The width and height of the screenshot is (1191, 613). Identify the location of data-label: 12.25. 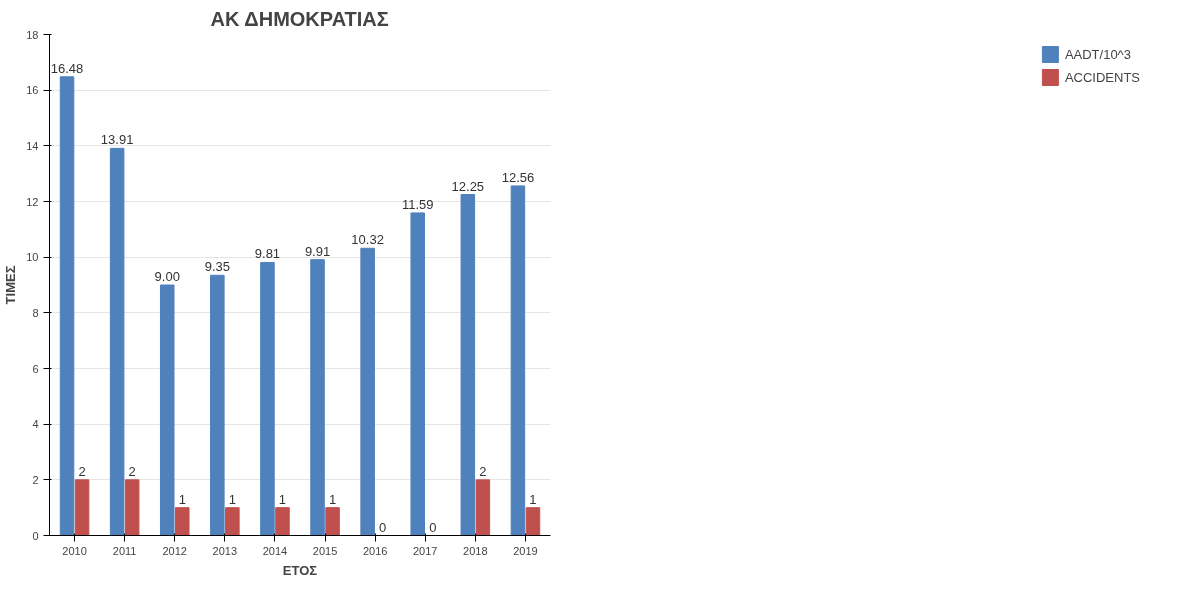
(468, 186).